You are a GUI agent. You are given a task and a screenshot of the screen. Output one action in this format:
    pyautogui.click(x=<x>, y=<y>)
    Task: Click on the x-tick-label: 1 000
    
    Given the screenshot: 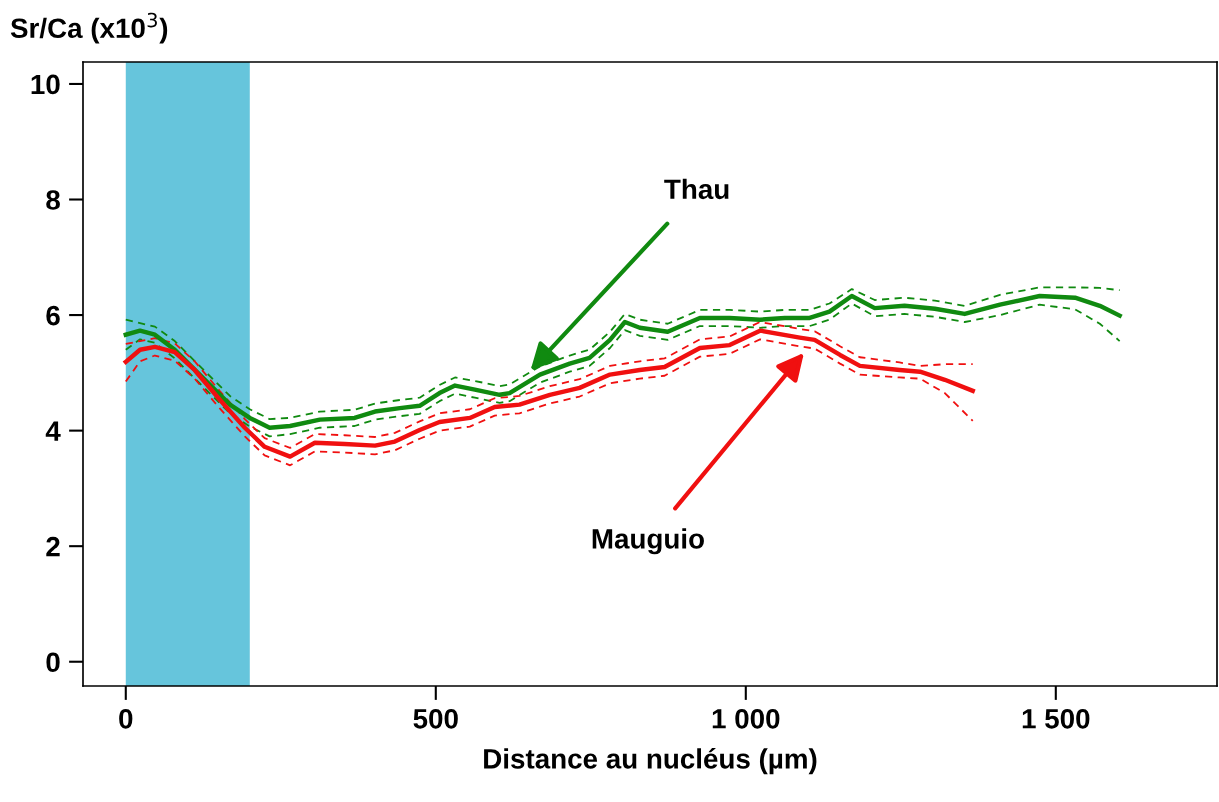 What is the action you would take?
    pyautogui.click(x=746, y=718)
    